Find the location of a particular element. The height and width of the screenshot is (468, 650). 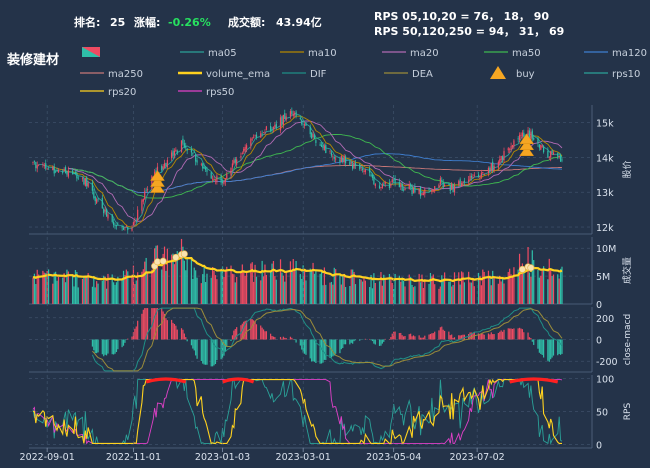

x-tick-label: 2023-01-03 is located at coordinates (222, 457).